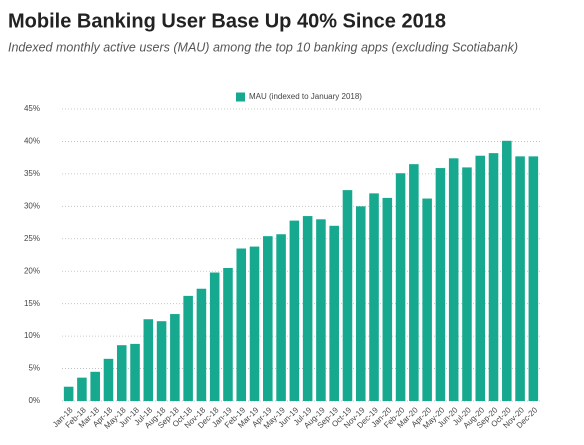  Describe the element at coordinates (32, 303) in the screenshot. I see `y-tick-label: 15%` at that location.